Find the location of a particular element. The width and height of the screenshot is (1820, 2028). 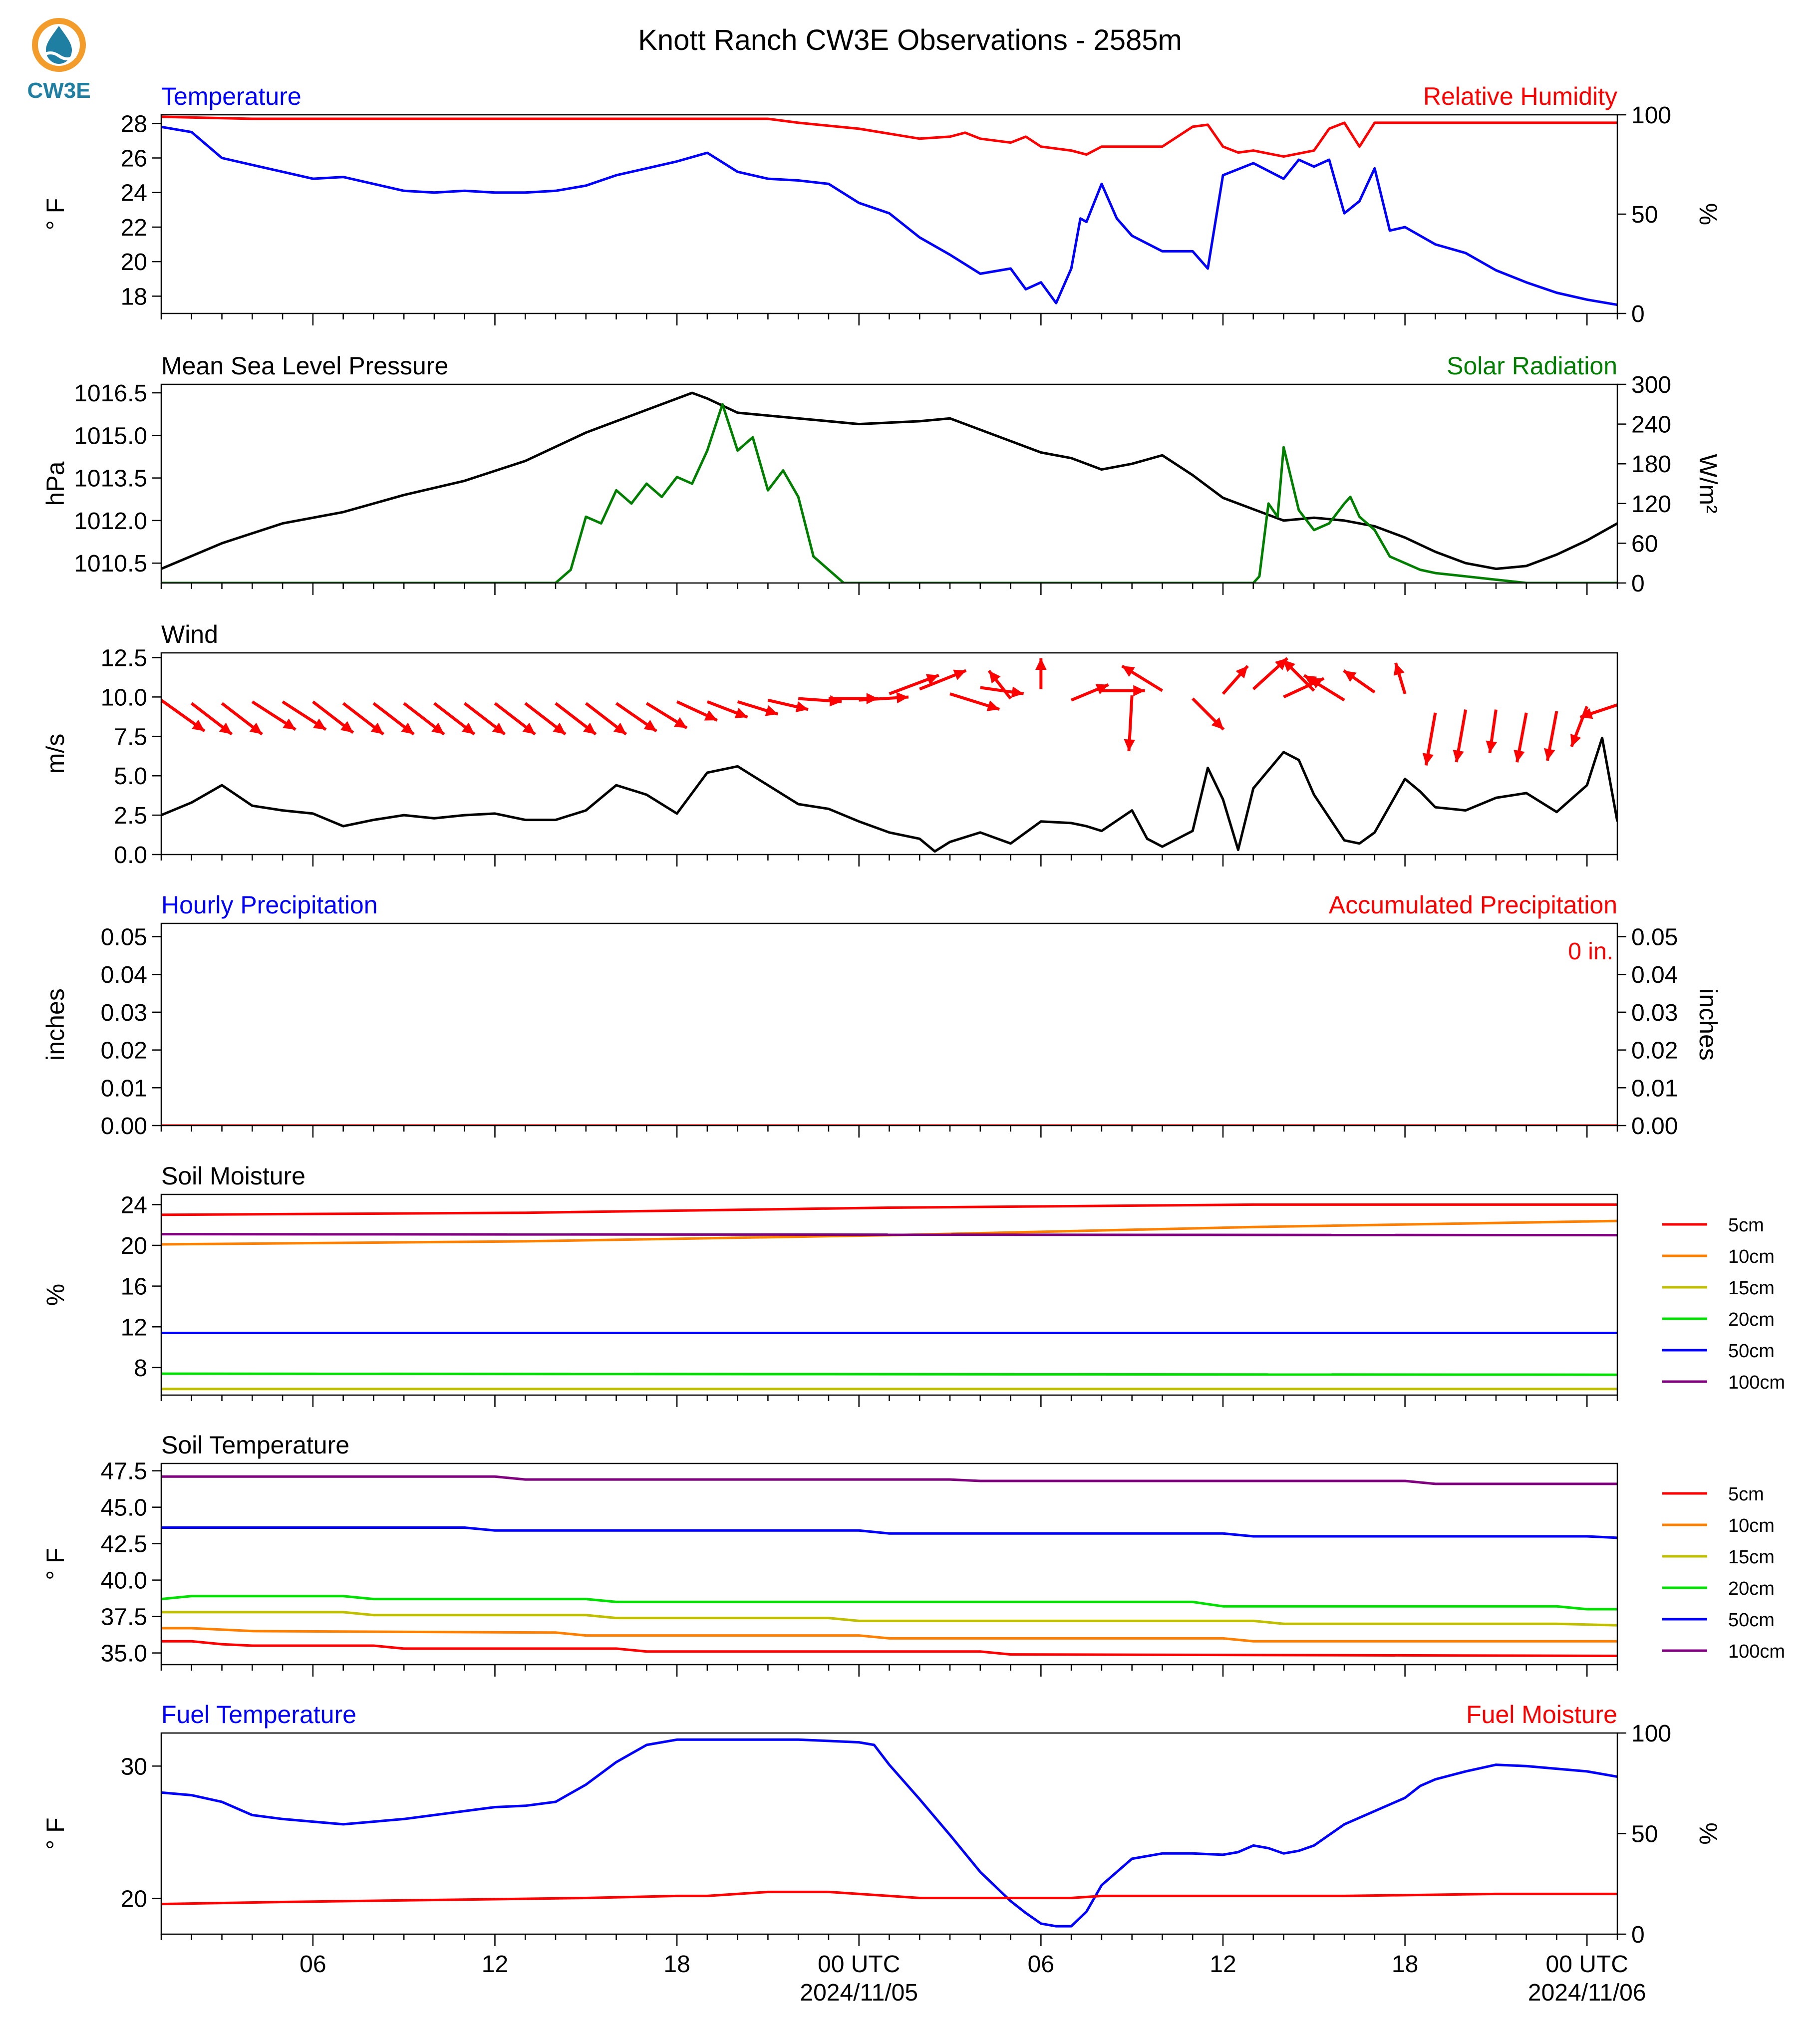

y-tick-label: 5.0 is located at coordinates (130, 776).